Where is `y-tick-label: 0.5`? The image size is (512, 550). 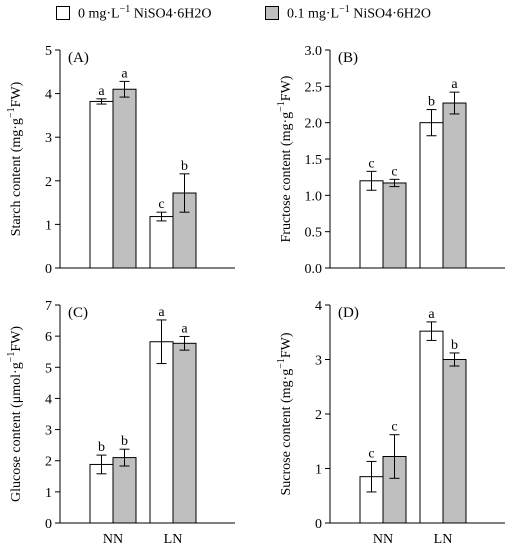
y-tick-label: 0.5 is located at coordinates (314, 233).